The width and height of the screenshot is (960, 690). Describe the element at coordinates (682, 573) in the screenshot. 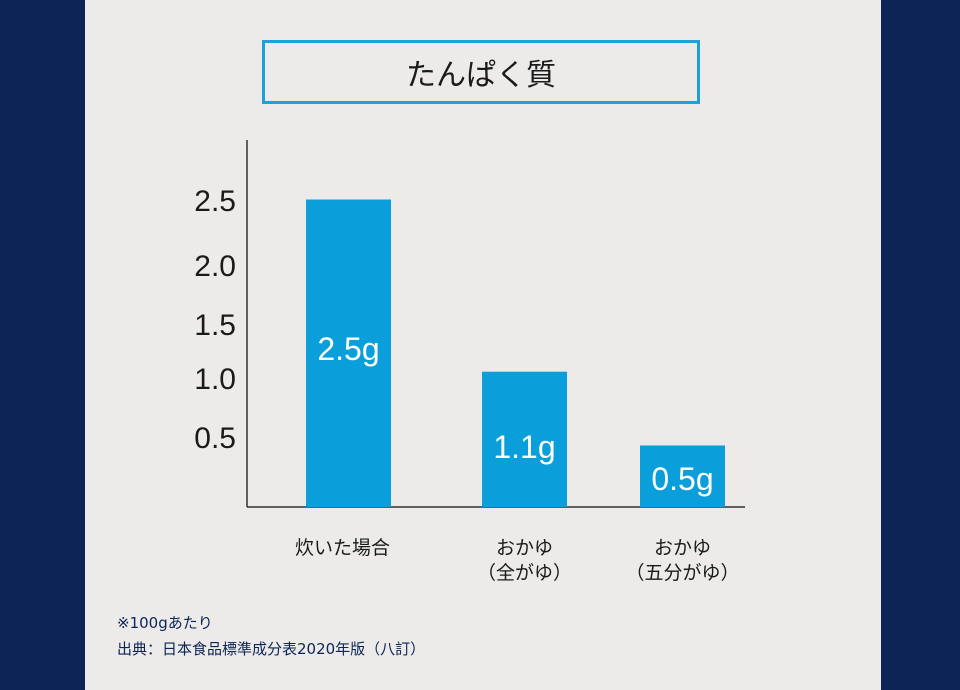

I see `category-label: （五分がゆ）` at that location.